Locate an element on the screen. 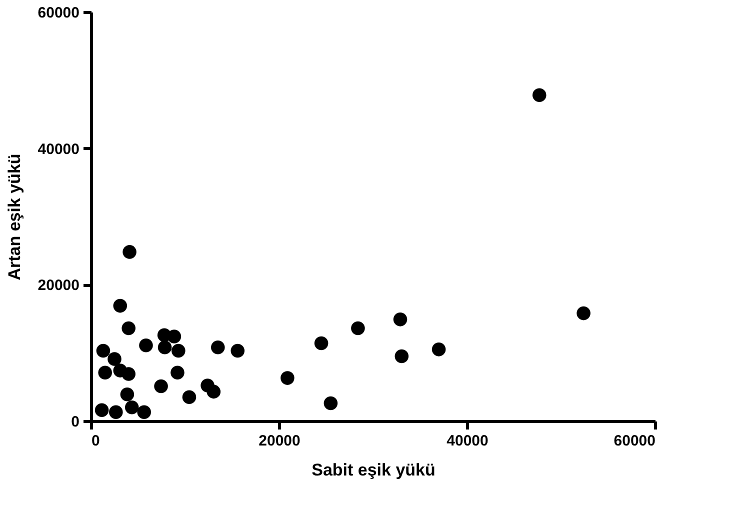 The image size is (741, 521). x-tick-label: 40000 is located at coordinates (467, 441).